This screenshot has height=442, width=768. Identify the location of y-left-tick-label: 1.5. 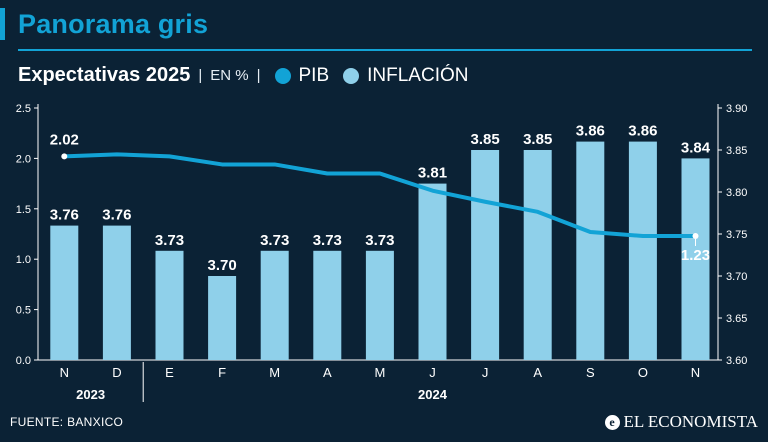
(23, 210).